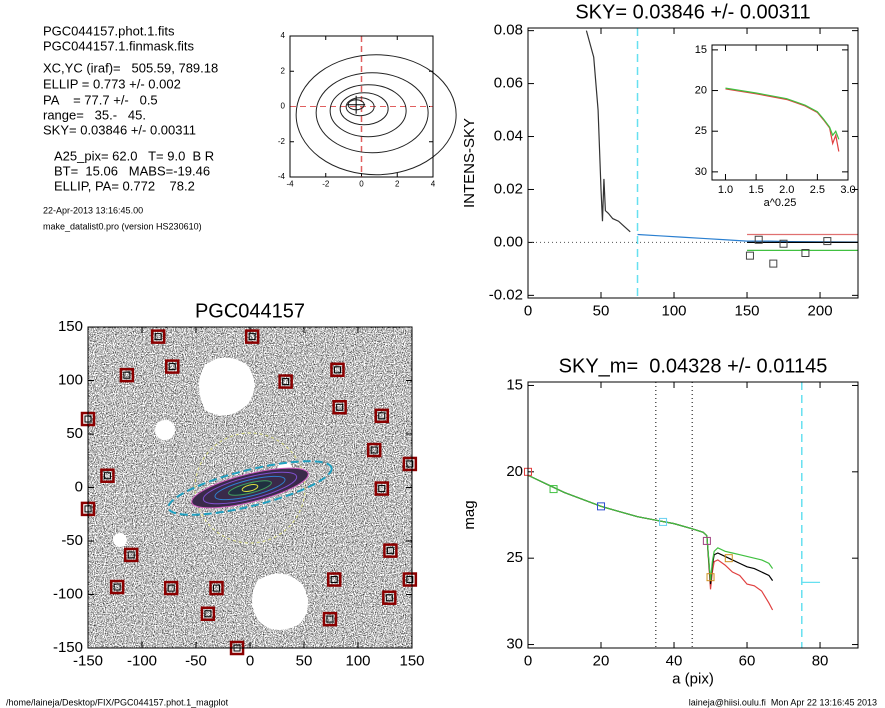  I want to click on x-tick-label: 1.0, so click(725, 190).